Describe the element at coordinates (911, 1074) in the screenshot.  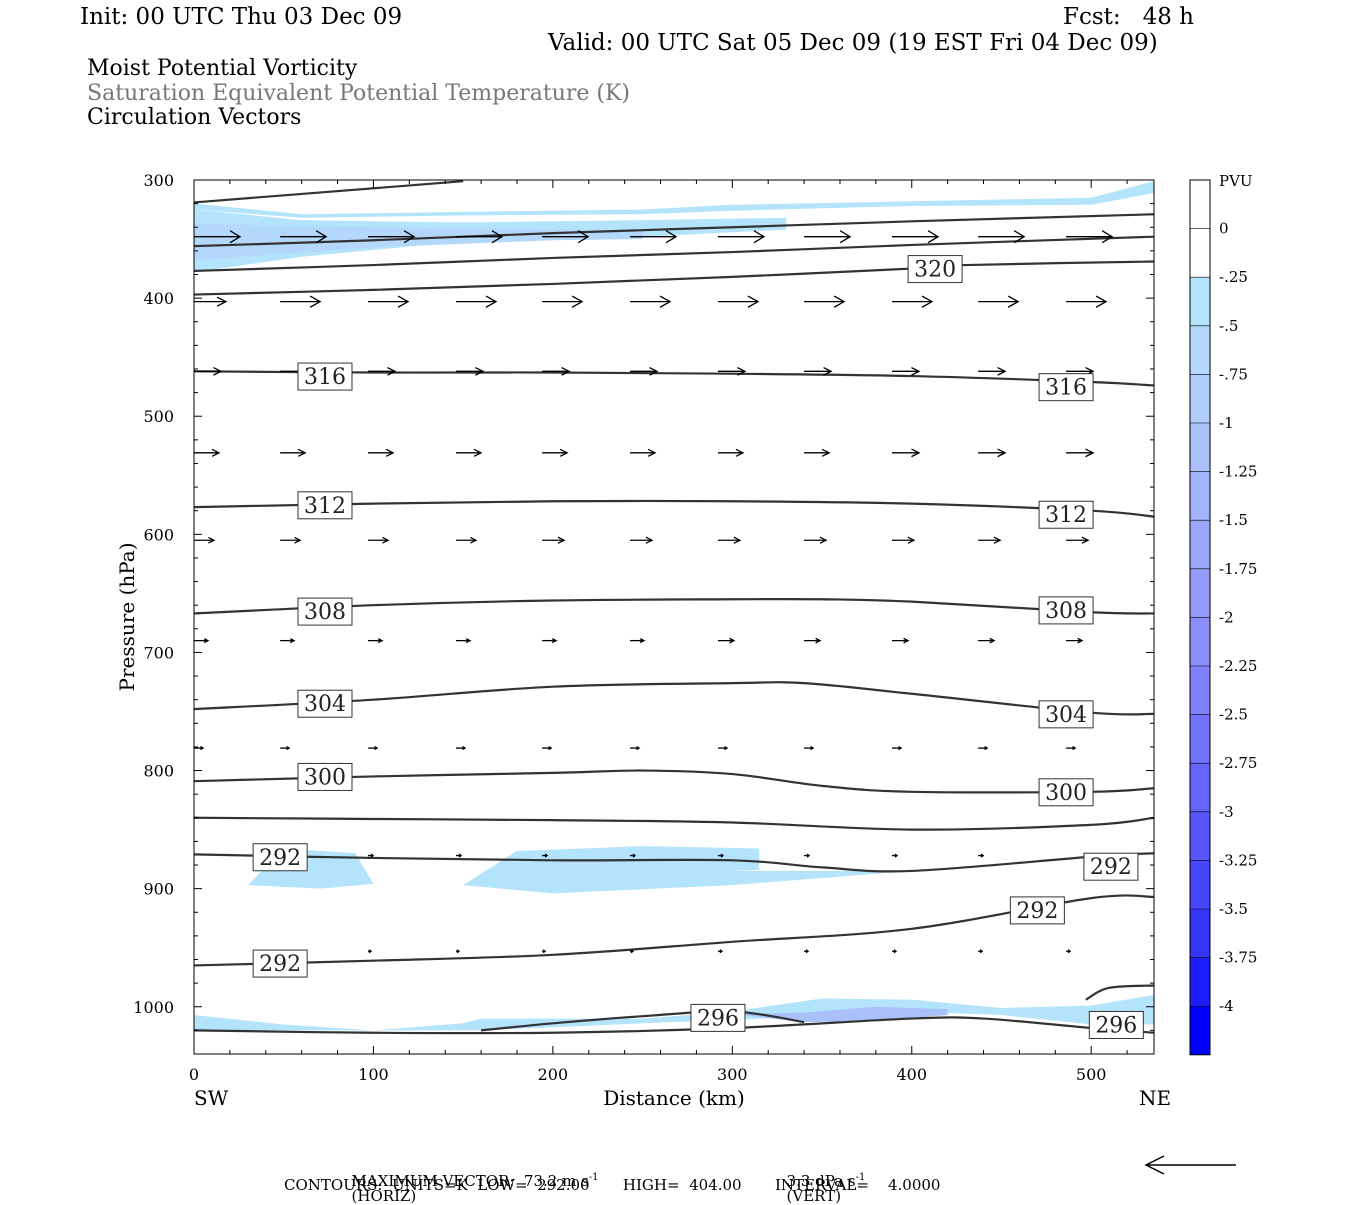
I see `x-tick-label-400: 400` at that location.